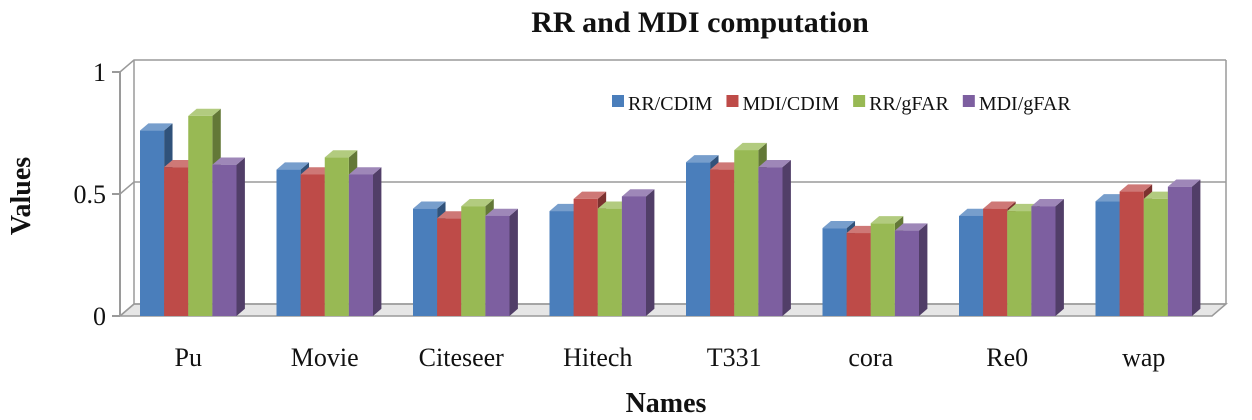 The image size is (1252, 420). I want to click on x-tick-label: Hitech, so click(597, 357).